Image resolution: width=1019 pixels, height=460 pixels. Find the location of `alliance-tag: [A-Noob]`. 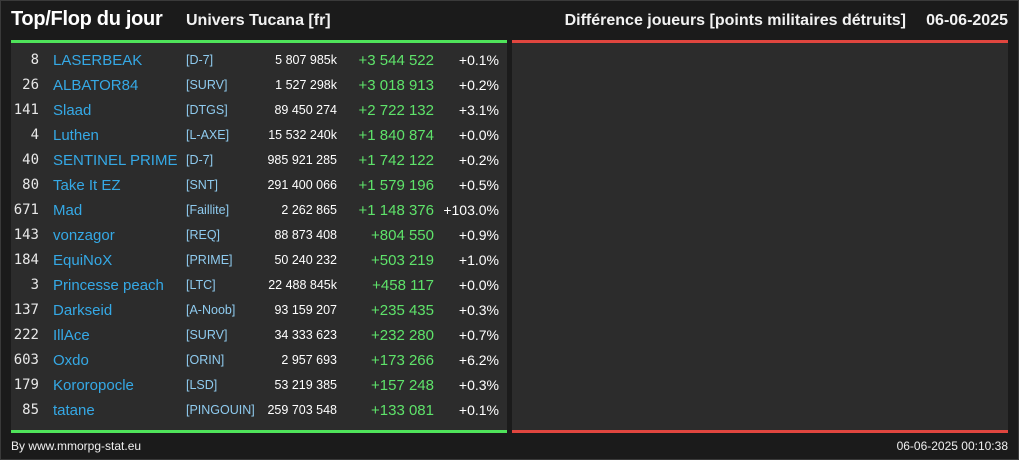

alliance-tag: [A-Noob] is located at coordinates (211, 310).